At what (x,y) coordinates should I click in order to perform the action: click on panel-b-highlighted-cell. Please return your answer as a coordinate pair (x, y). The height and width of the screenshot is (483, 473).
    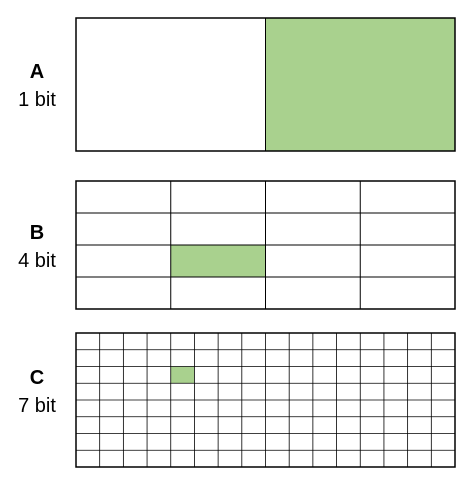
    Looking at the image, I should click on (218, 261).